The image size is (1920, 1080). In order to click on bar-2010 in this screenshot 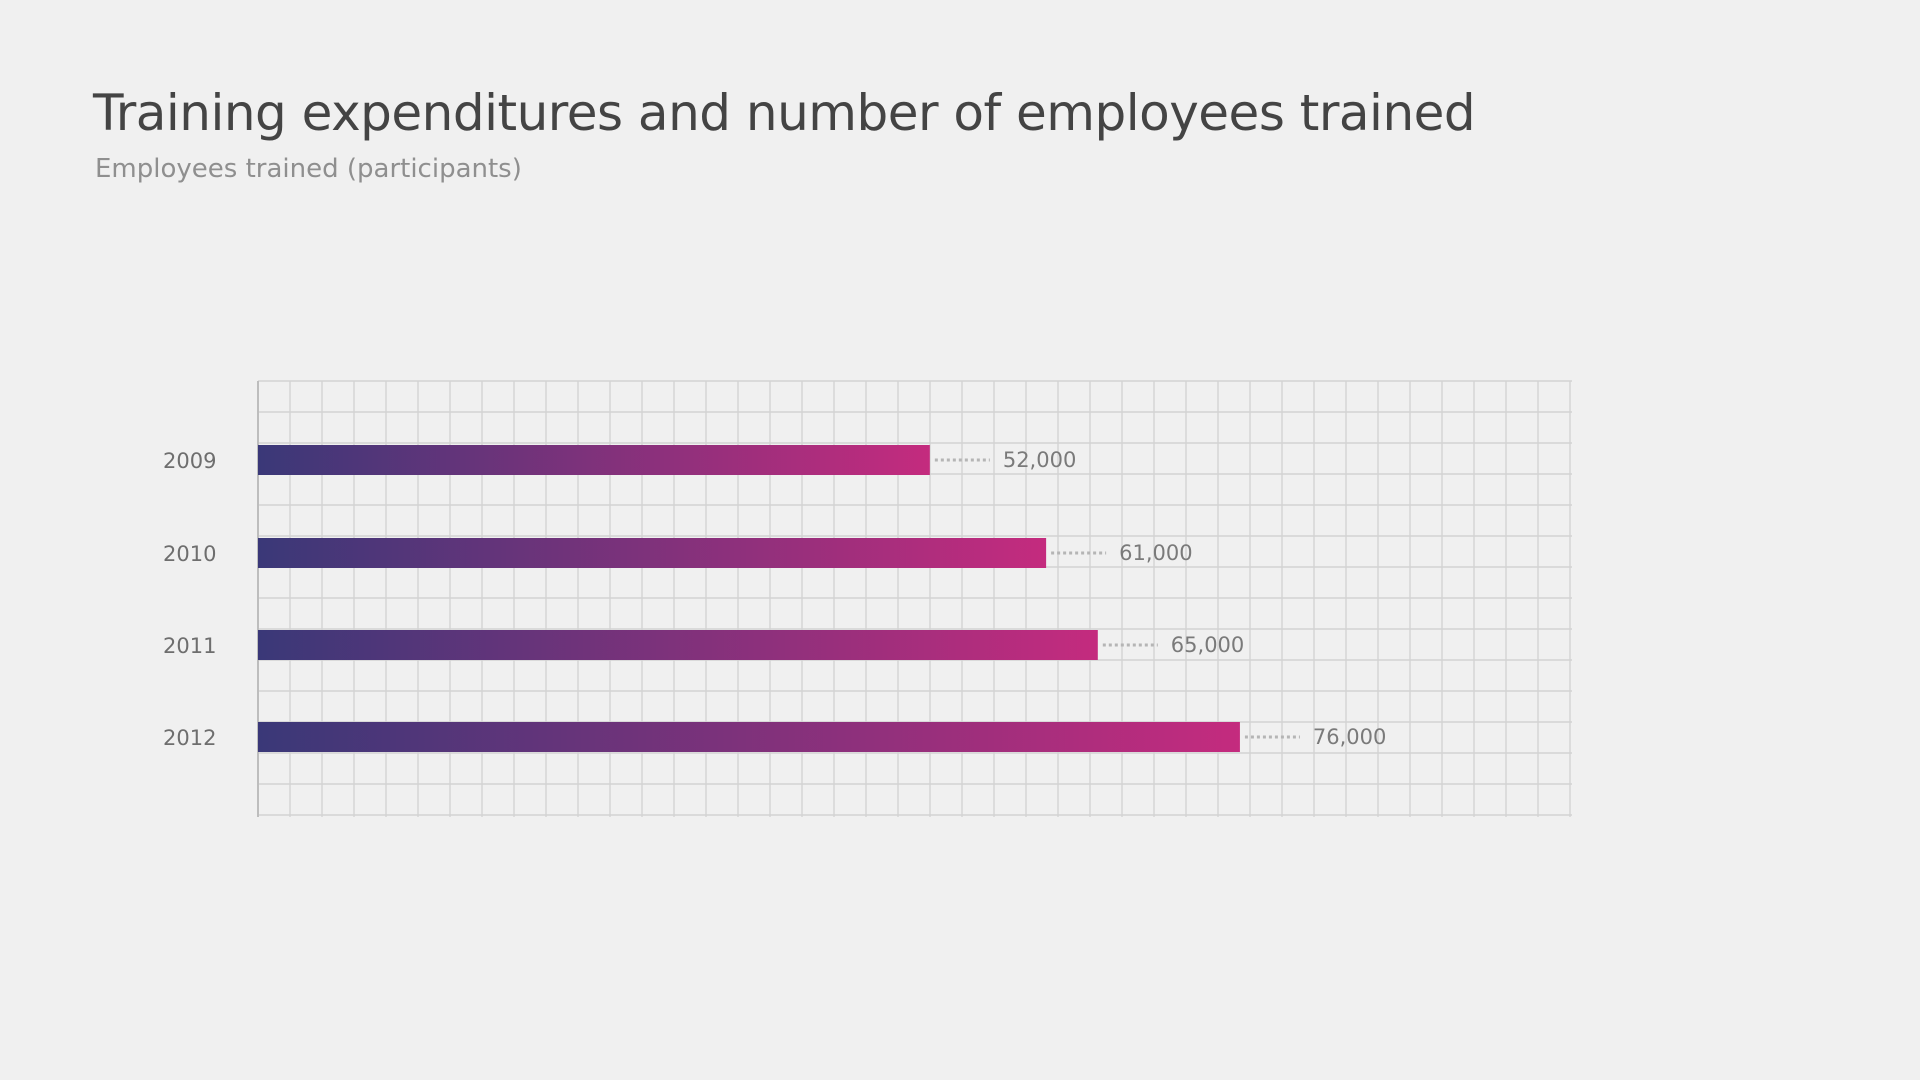, I will do `click(652, 553)`.